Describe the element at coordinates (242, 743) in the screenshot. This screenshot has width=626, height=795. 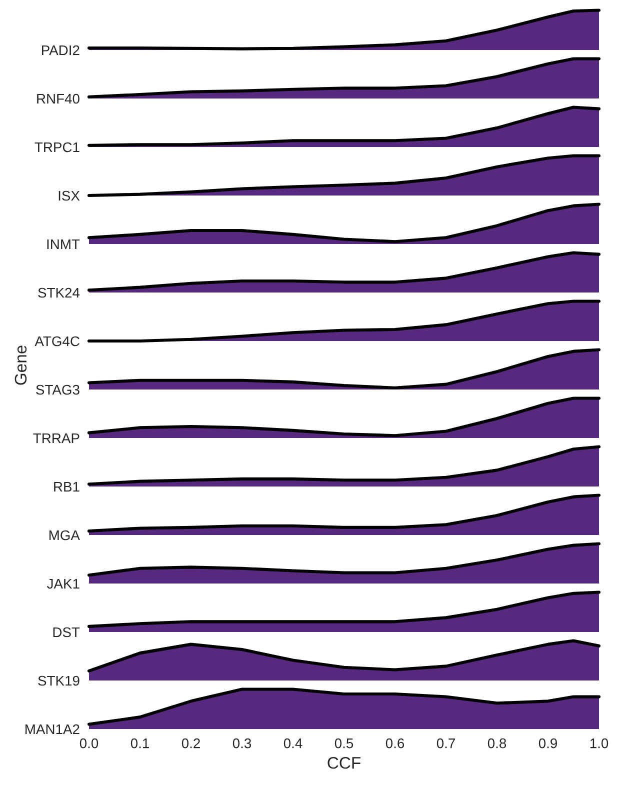
I see `x-tick-label: 0.3` at that location.